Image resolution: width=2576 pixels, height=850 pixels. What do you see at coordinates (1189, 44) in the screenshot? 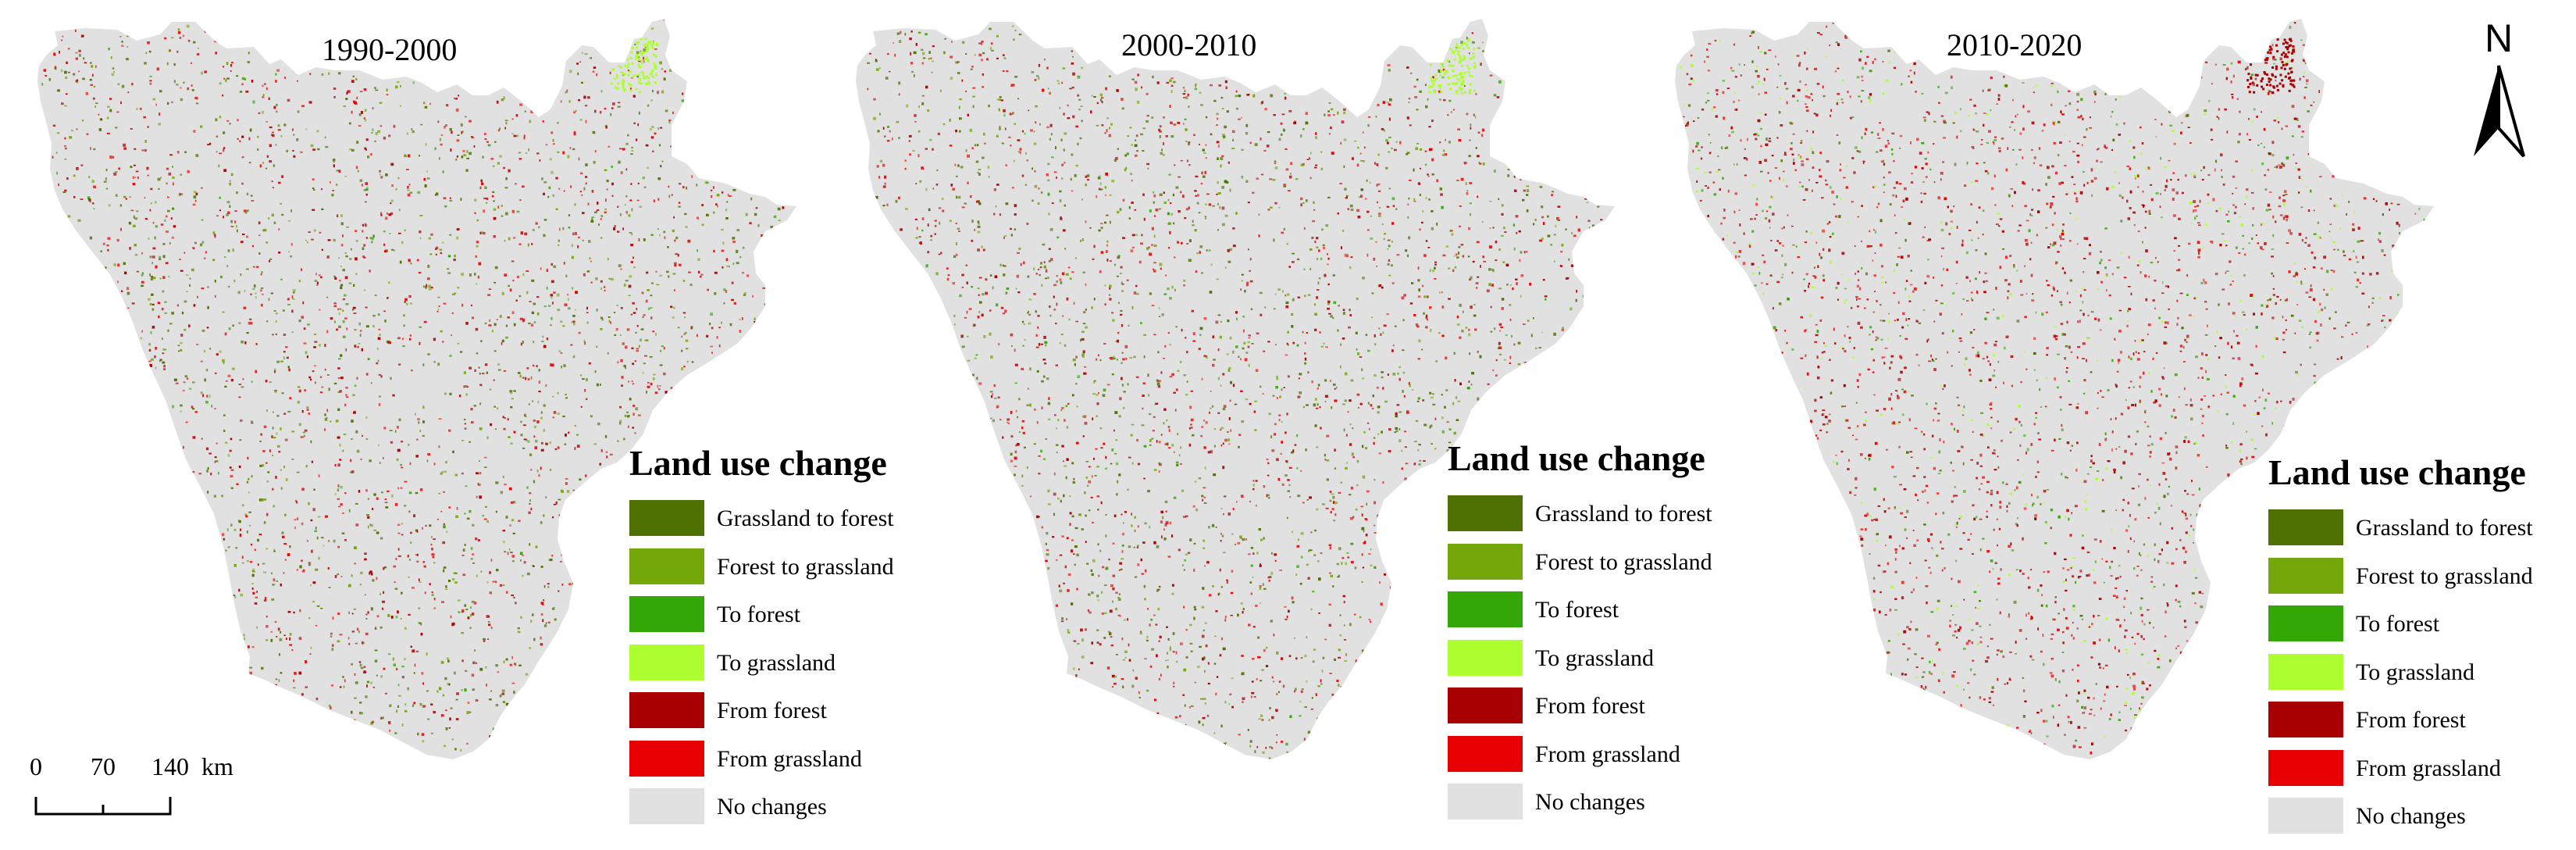
I see `period-title: 2000-2010` at bounding box center [1189, 44].